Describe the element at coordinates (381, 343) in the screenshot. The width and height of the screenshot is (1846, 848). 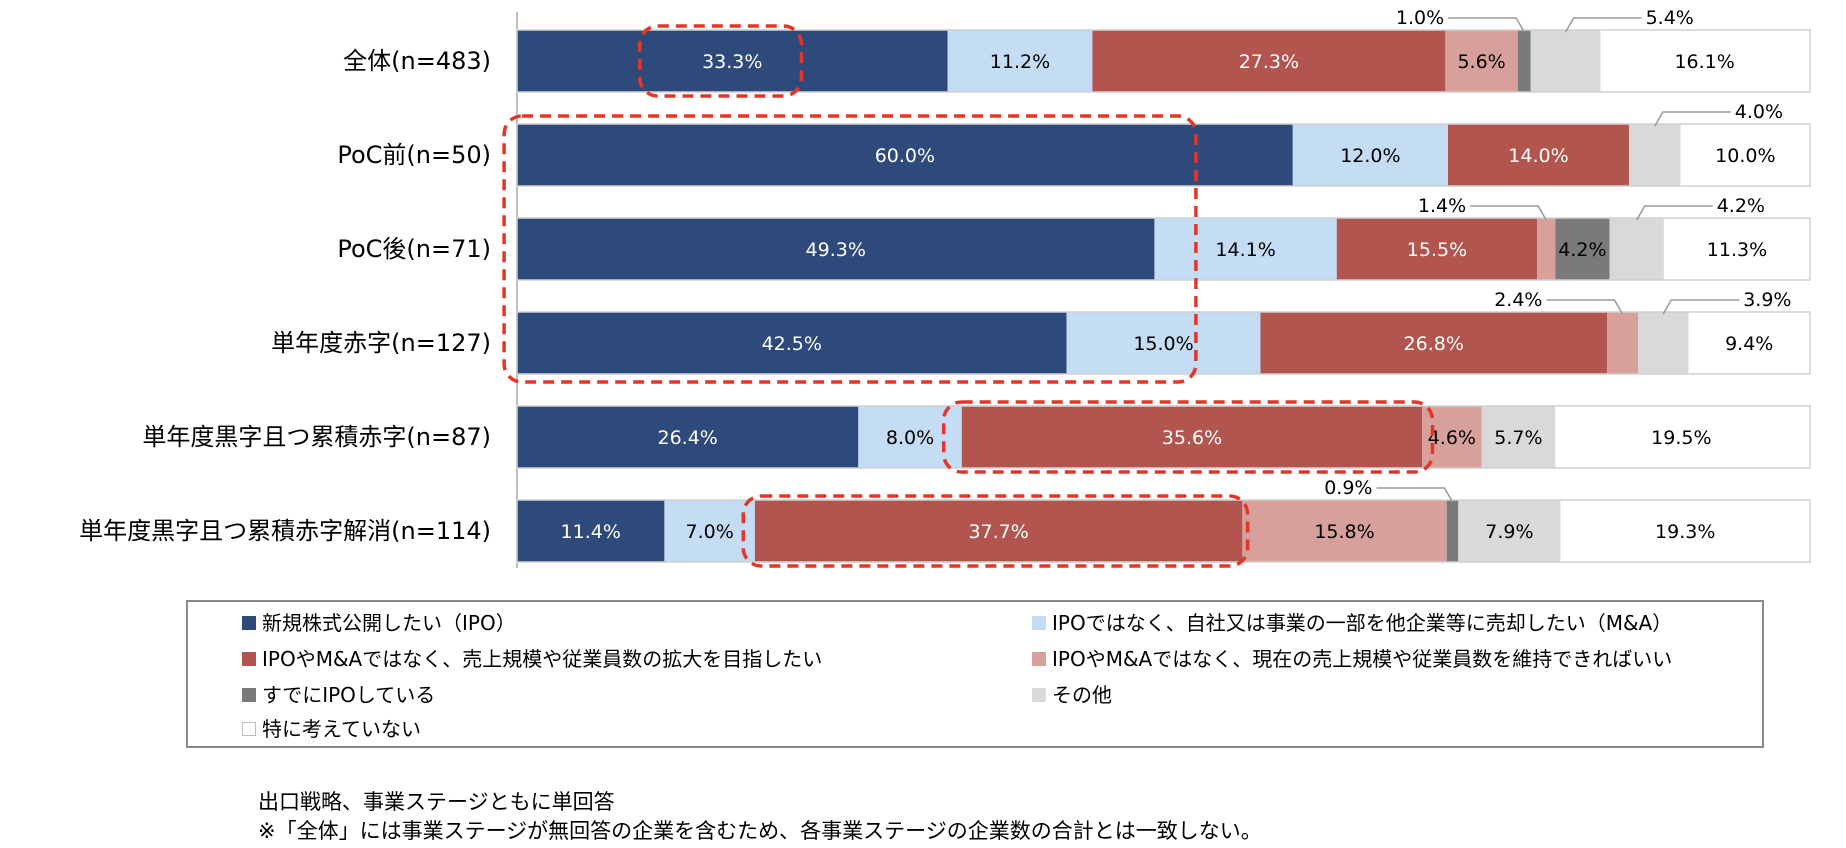
I see `category-label: 単年度赤字(n=127)` at that location.